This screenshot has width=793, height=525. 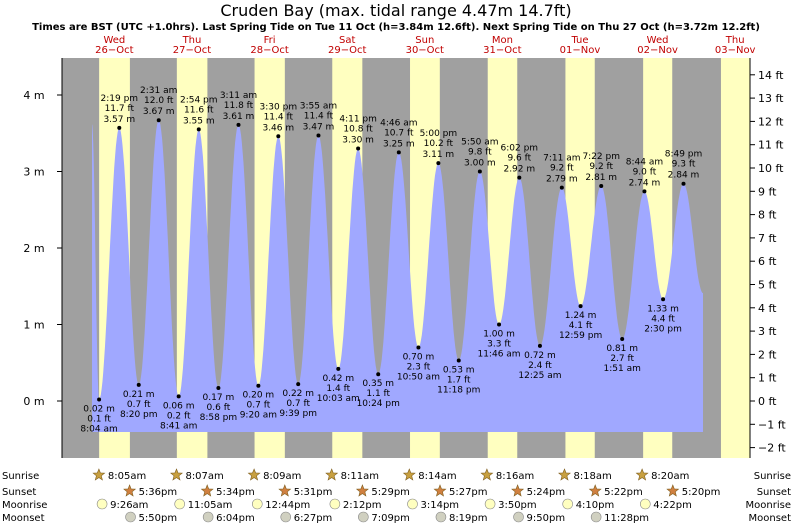 I want to click on tide-time-label: 8:58 pm, so click(x=219, y=418).